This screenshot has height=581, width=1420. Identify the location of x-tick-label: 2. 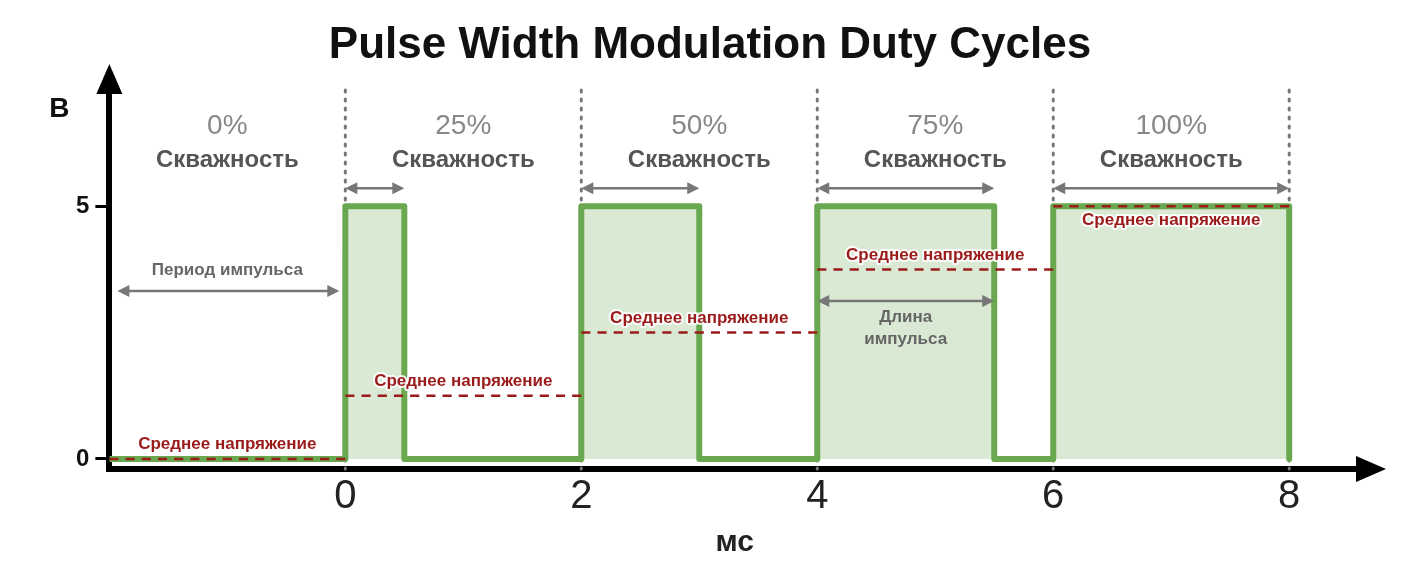
(581, 494).